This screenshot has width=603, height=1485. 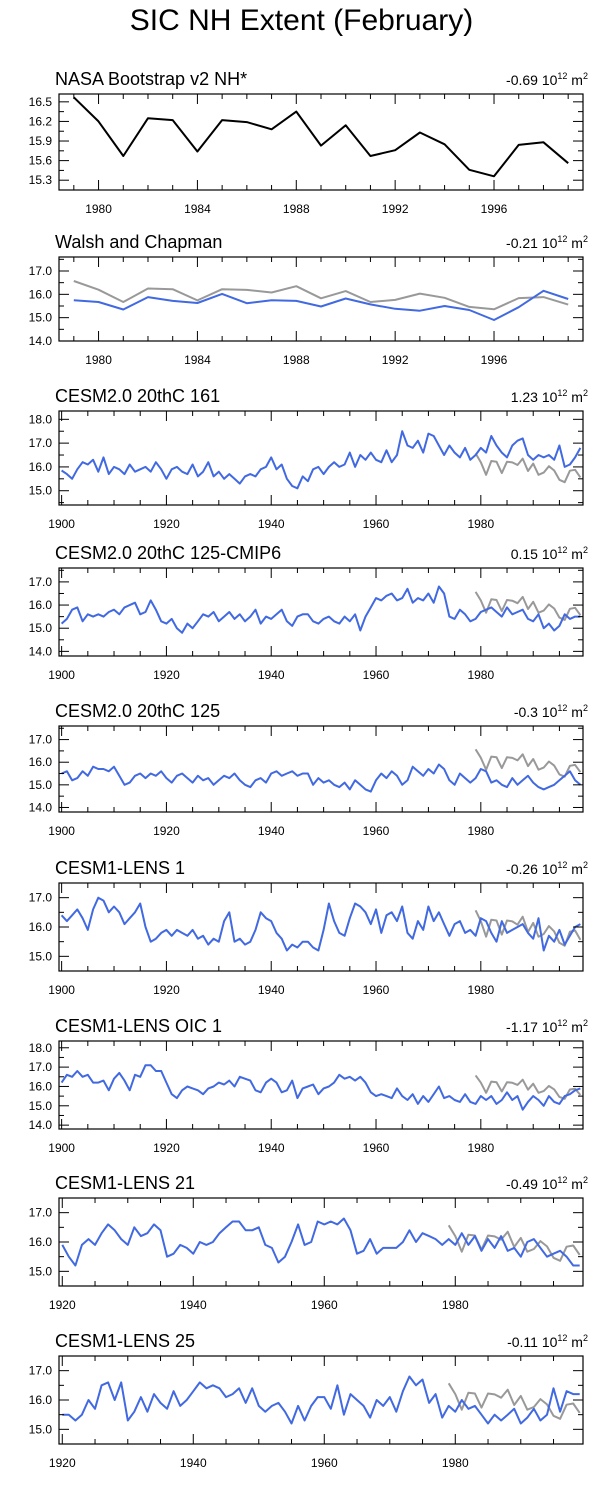 I want to click on panel-title: Walsh and Chapman, so click(x=138, y=242).